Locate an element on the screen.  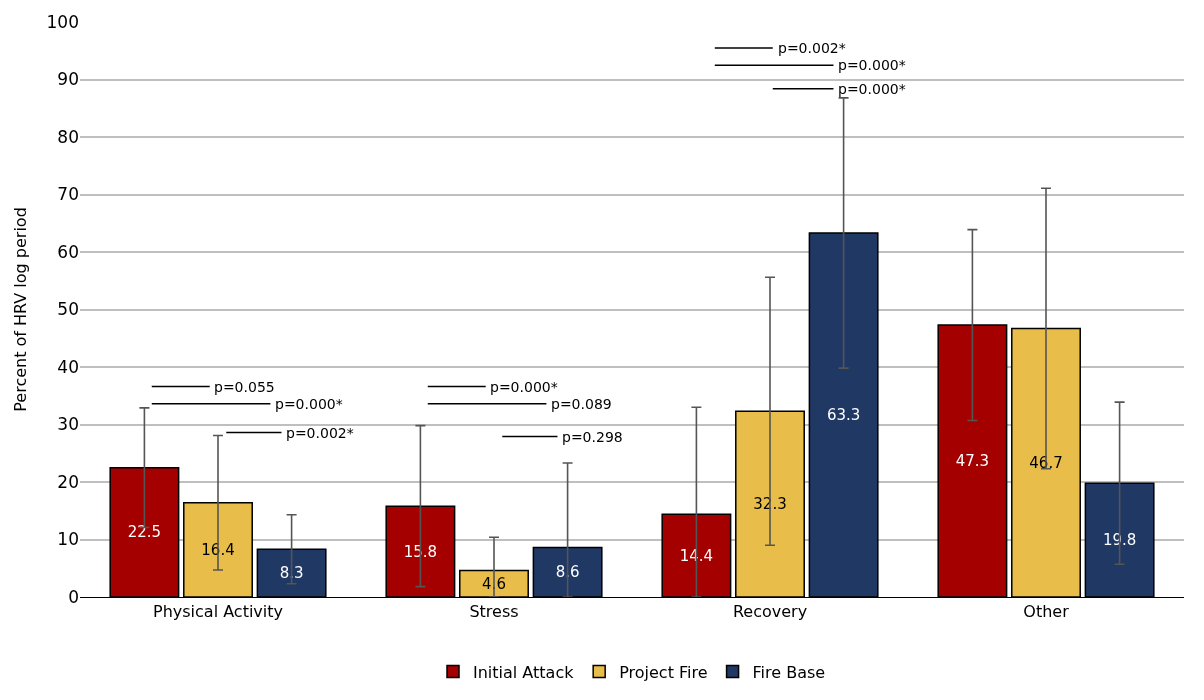
y-tick-label: 30 is located at coordinates (68, 424).